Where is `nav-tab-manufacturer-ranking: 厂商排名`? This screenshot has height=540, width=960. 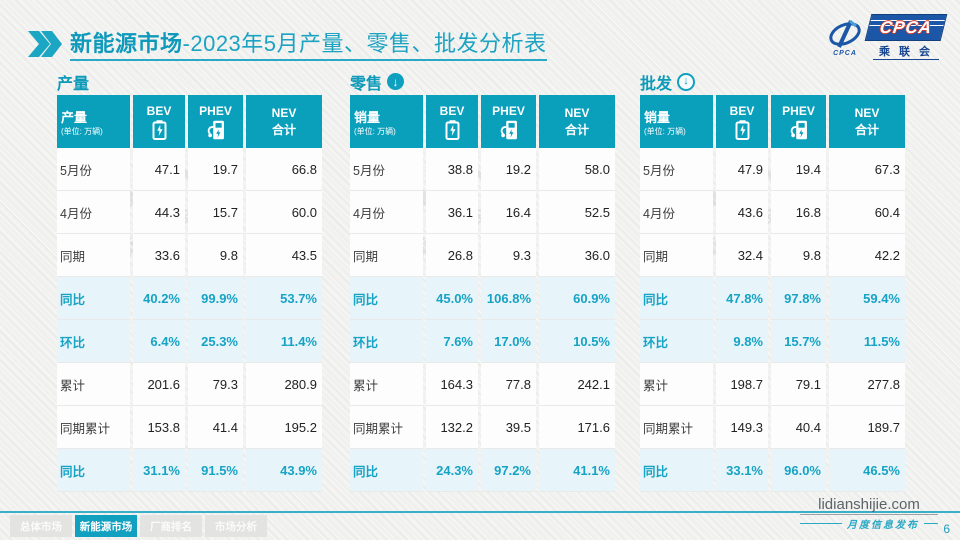 nav-tab-manufacturer-ranking: 厂商排名 is located at coordinates (171, 526).